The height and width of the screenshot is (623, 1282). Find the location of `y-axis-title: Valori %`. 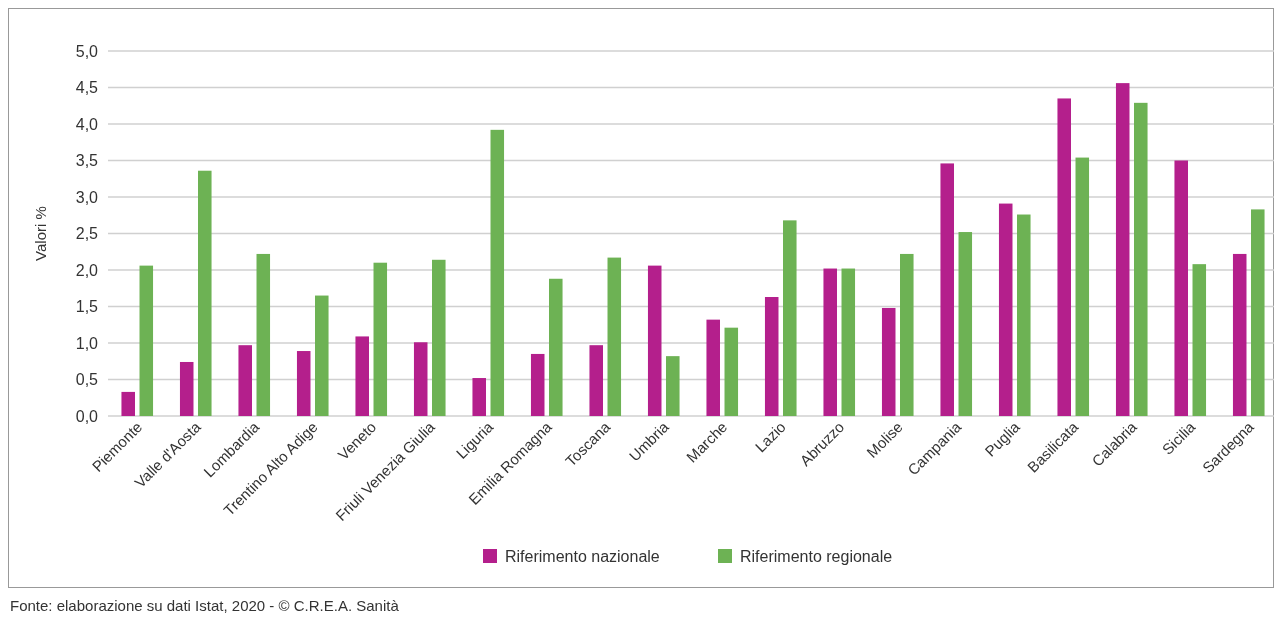

y-axis-title: Valori % is located at coordinates (40, 233).